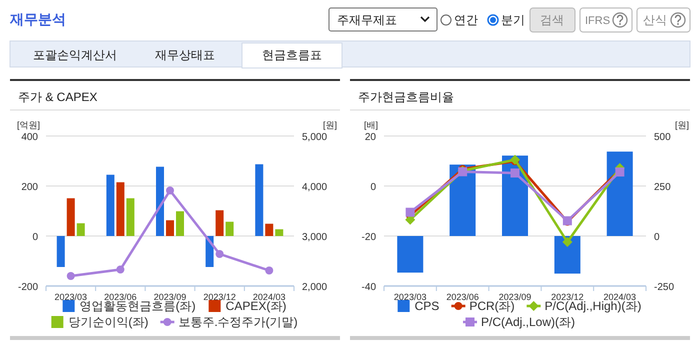 This screenshot has width=697, height=342. I want to click on legend-label: PCR(좌), so click(492, 306).